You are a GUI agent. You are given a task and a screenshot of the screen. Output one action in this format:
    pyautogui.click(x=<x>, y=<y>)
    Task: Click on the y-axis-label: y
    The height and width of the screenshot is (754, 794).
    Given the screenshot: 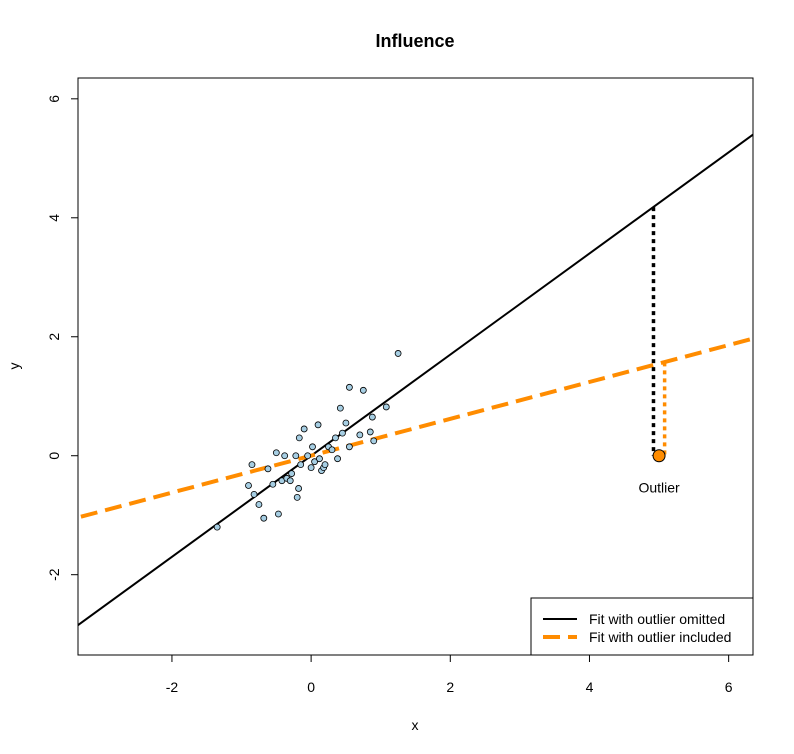 What is the action you would take?
    pyautogui.click(x=14, y=366)
    